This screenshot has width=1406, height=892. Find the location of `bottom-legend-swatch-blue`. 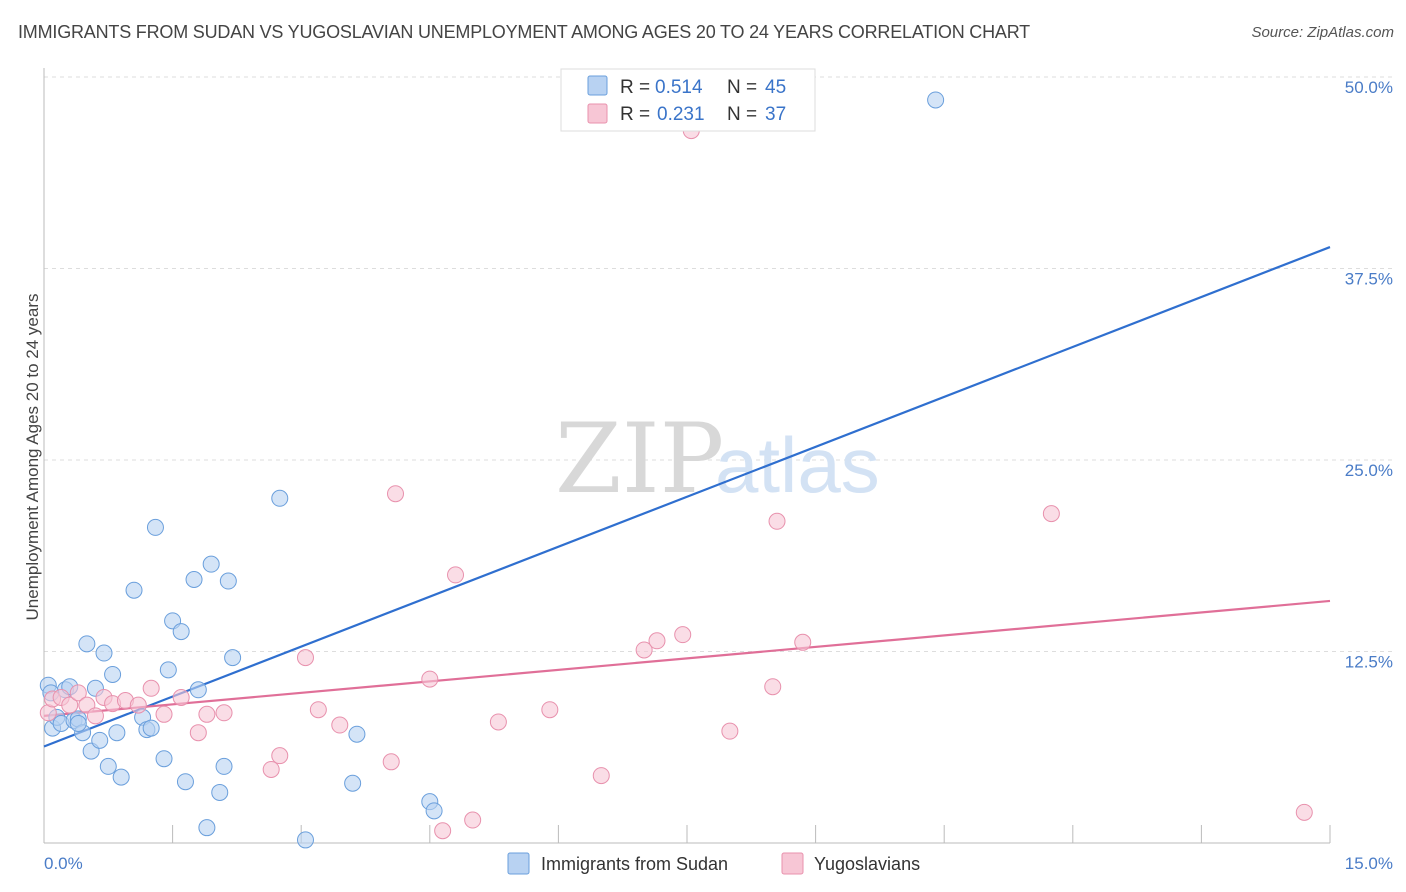

bottom-legend-swatch-blue is located at coordinates (518, 863).